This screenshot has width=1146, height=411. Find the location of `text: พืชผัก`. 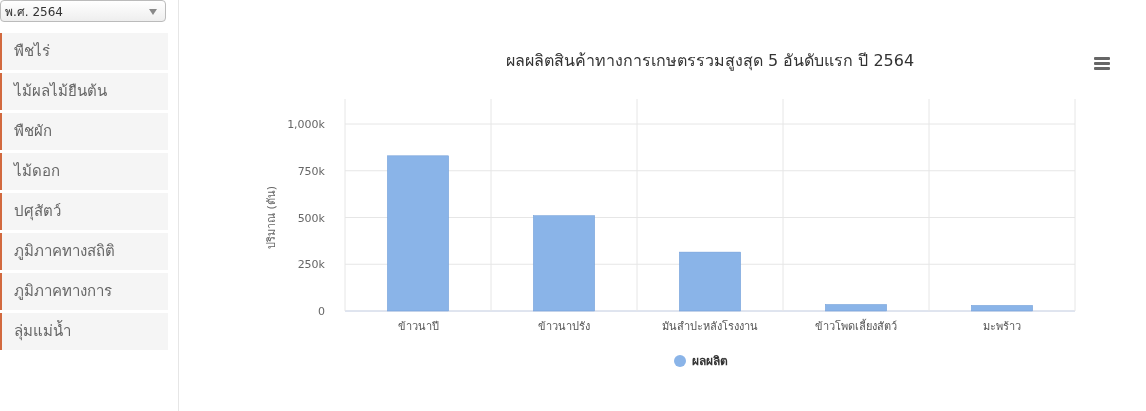

text: พืชผัก is located at coordinates (84, 131).